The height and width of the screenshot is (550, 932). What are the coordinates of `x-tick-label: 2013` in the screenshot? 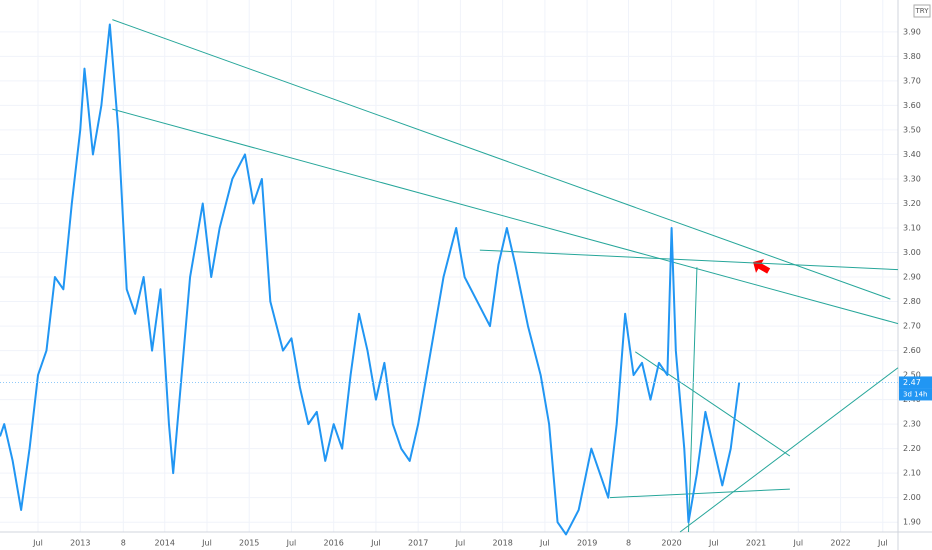 It's located at (80, 543).